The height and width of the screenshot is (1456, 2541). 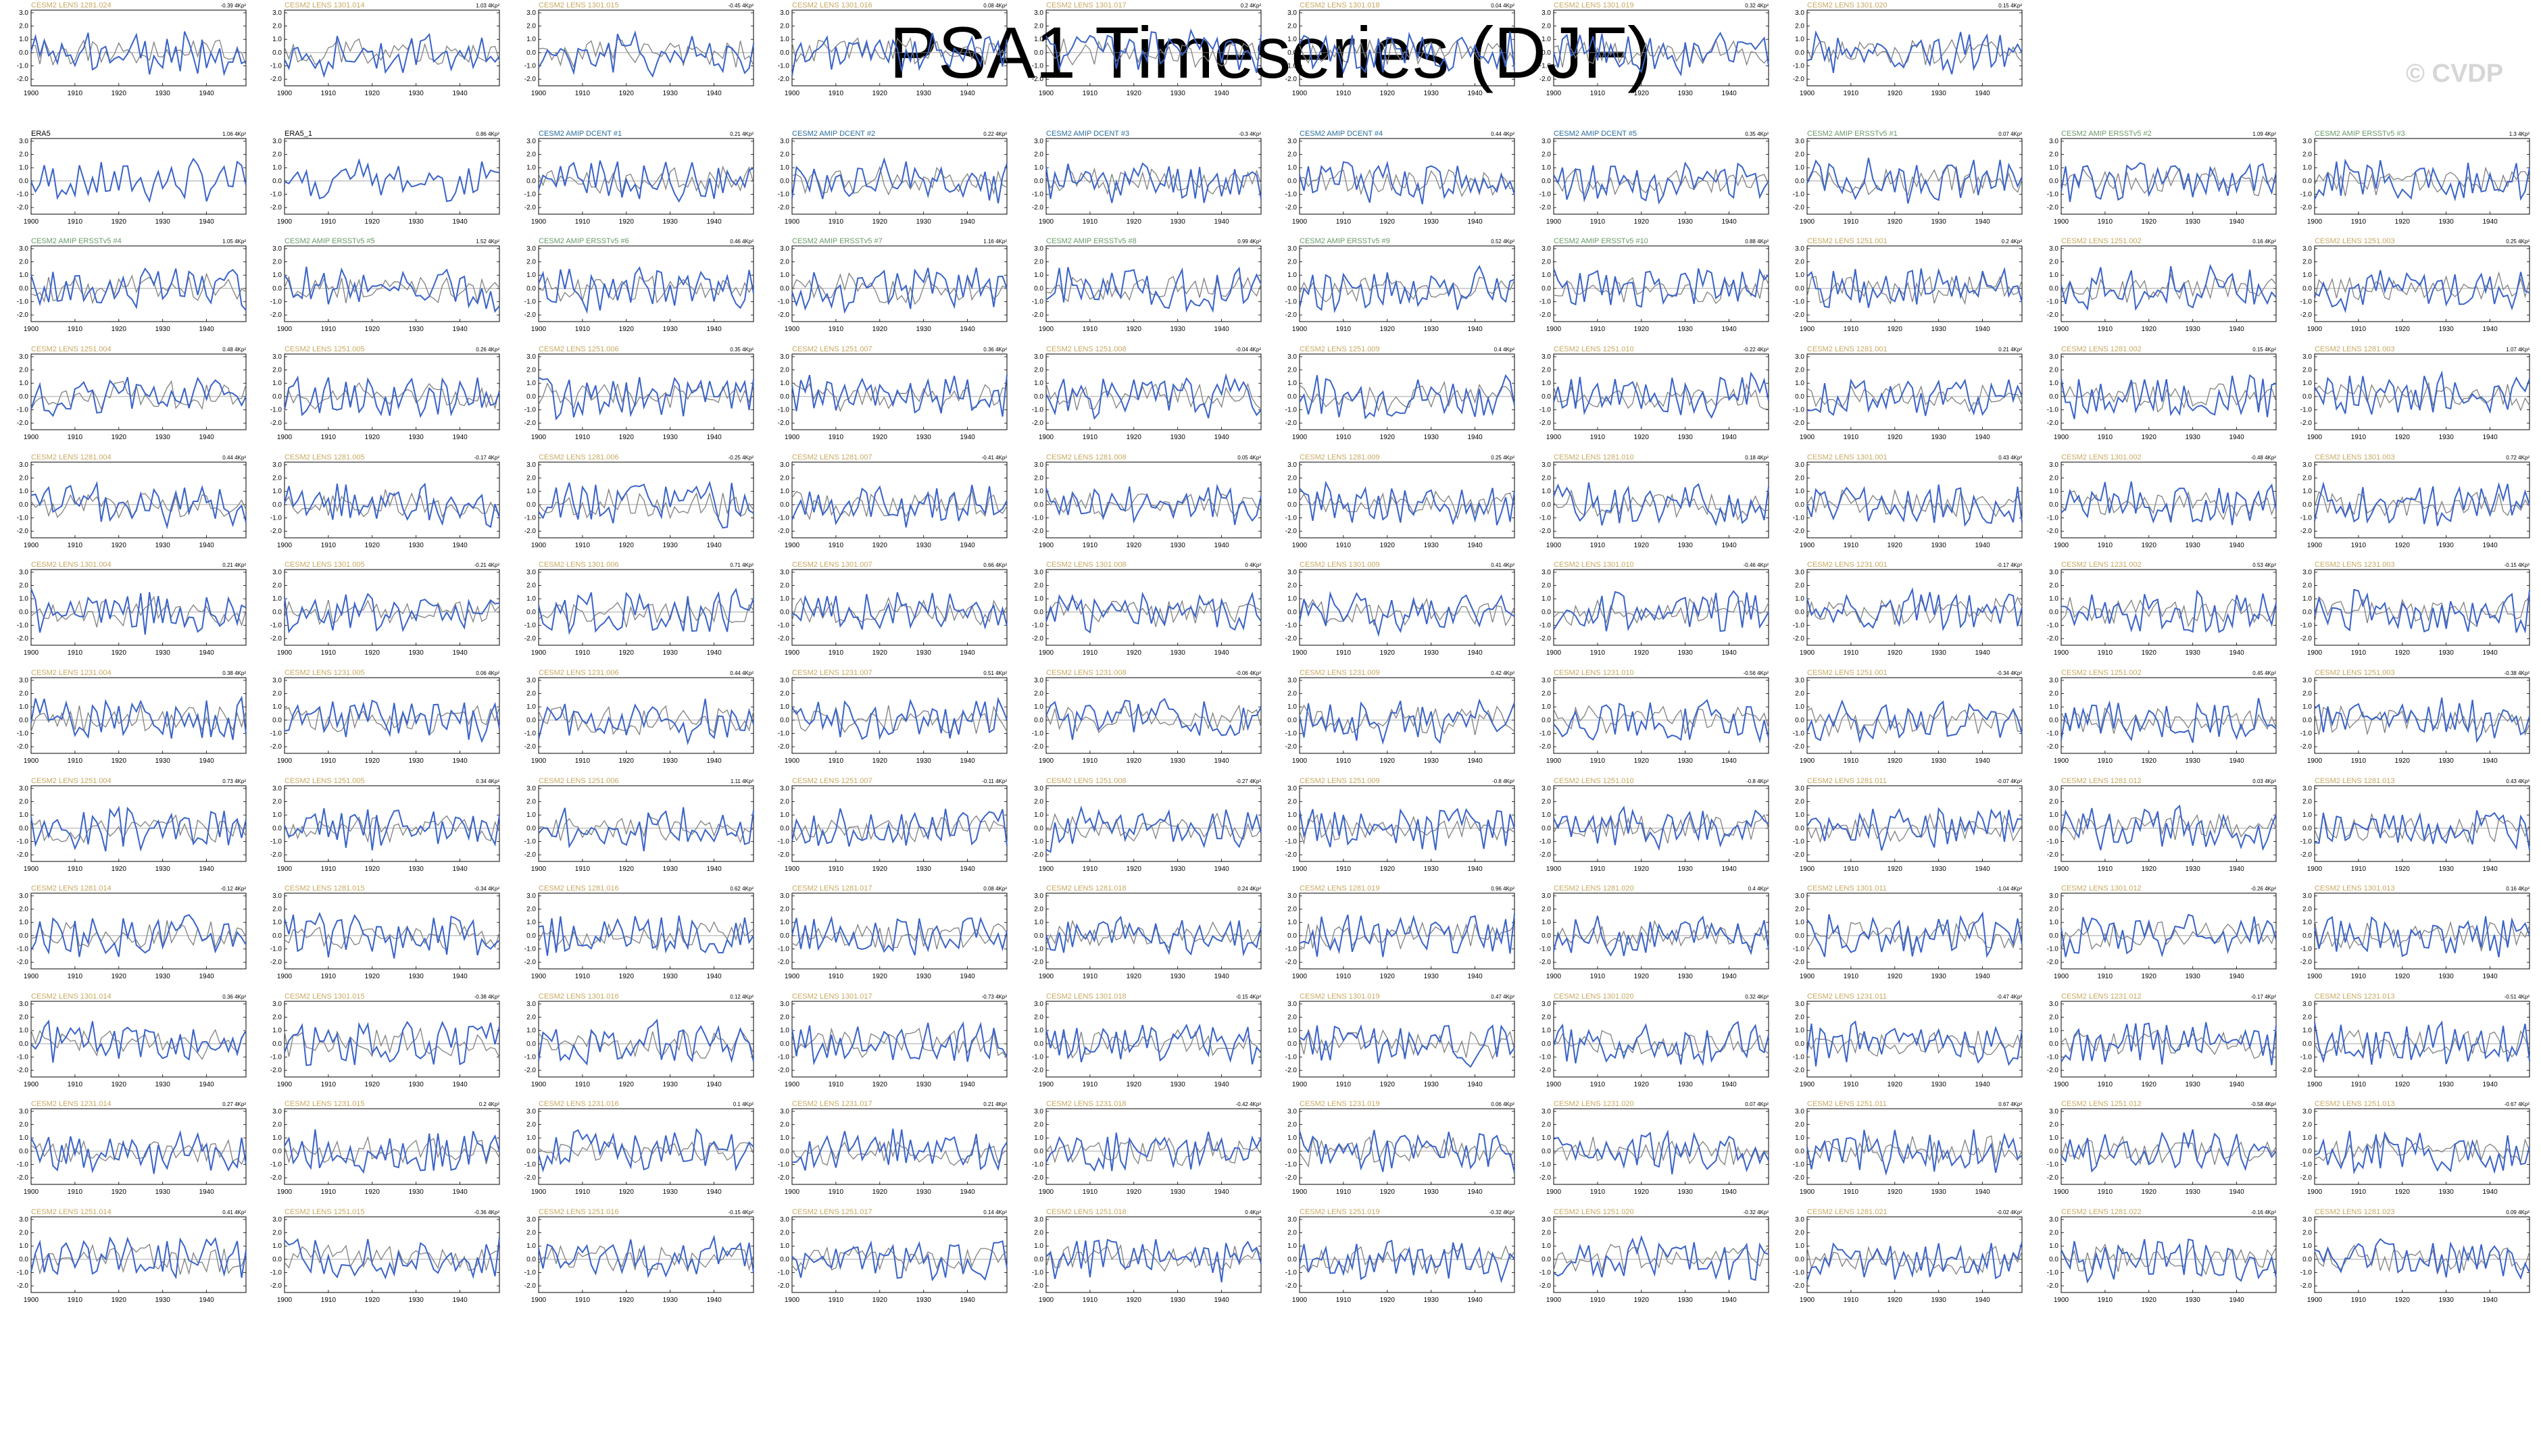 What do you see at coordinates (579, 997) in the screenshot?
I see `panel-title: CESM2 LENS 1301.016` at bounding box center [579, 997].